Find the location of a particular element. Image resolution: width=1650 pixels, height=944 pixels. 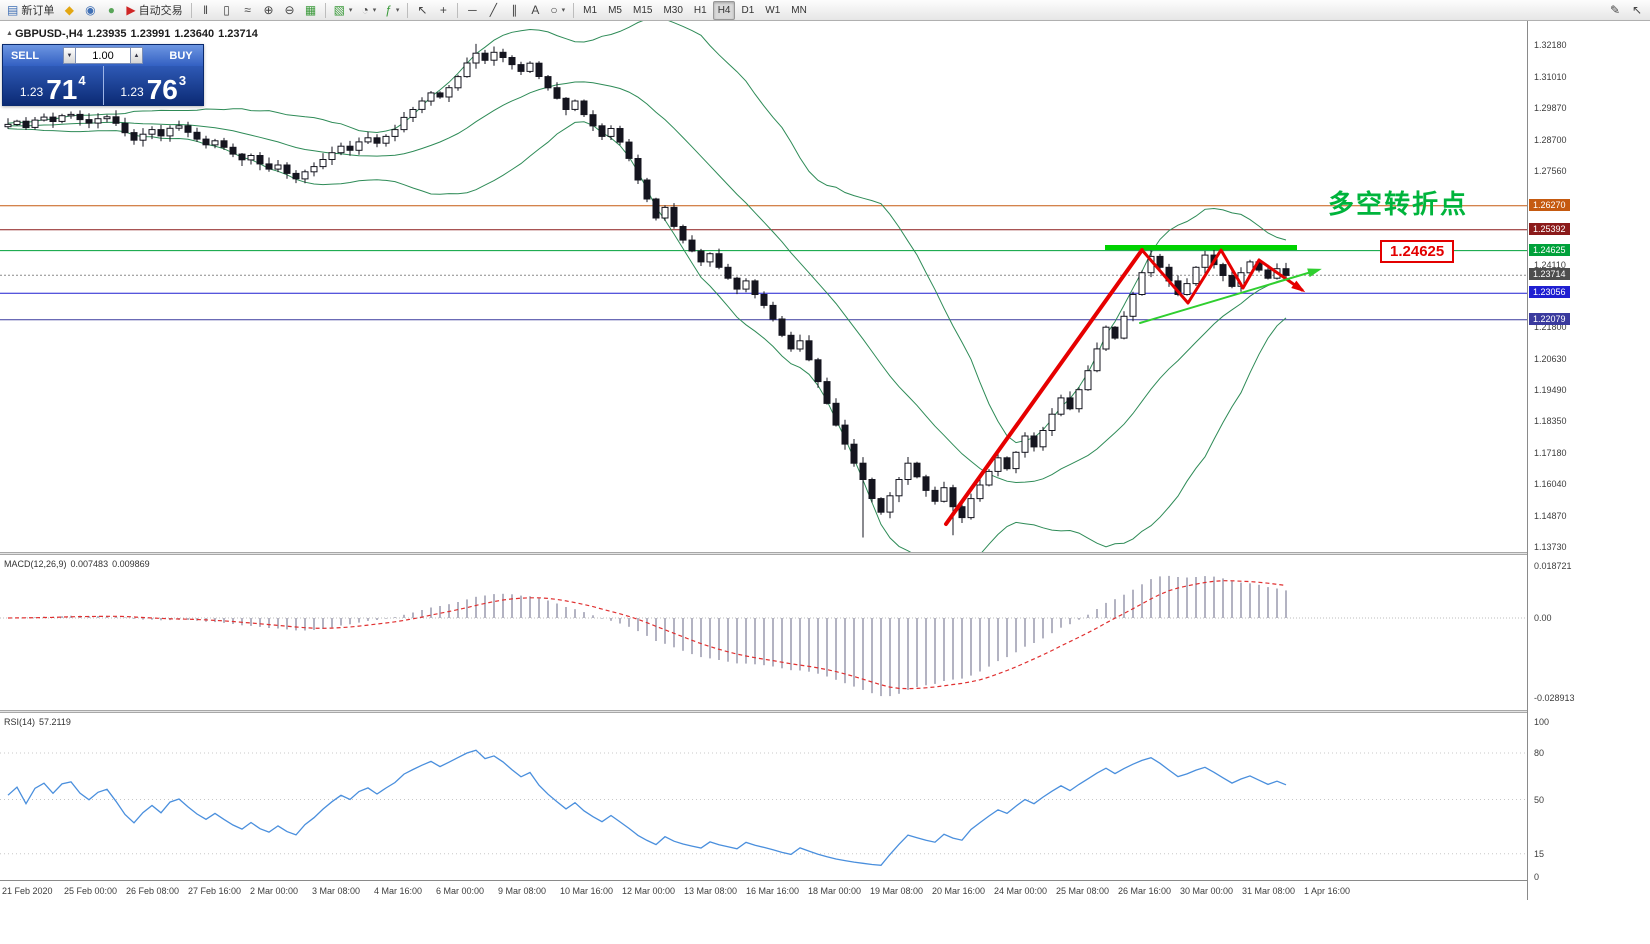

periods-button: ◔ ▾ is located at coordinates (368, 10).